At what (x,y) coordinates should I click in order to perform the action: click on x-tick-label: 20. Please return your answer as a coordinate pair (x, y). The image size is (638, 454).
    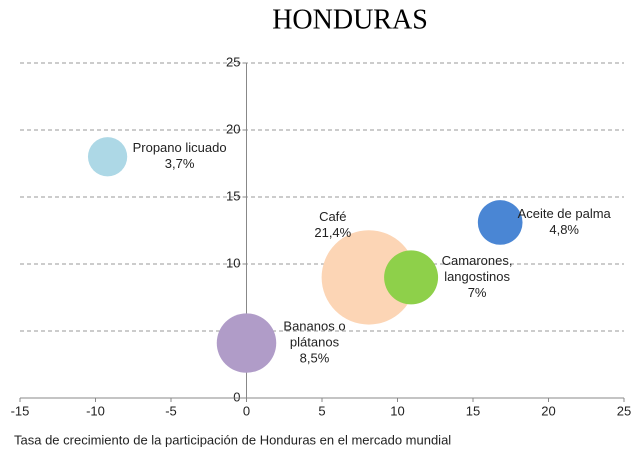
    Looking at the image, I should click on (548, 410).